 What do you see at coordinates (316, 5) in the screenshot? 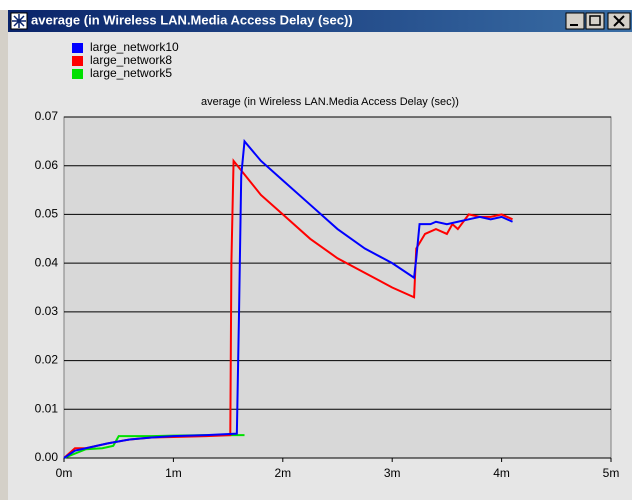
I see `top-strip` at bounding box center [316, 5].